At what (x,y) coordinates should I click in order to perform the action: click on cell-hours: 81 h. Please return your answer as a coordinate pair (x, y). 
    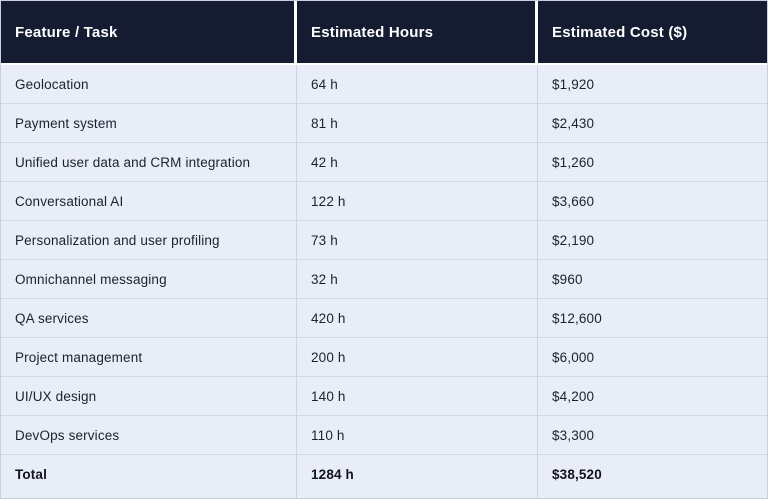
    Looking at the image, I should click on (417, 123).